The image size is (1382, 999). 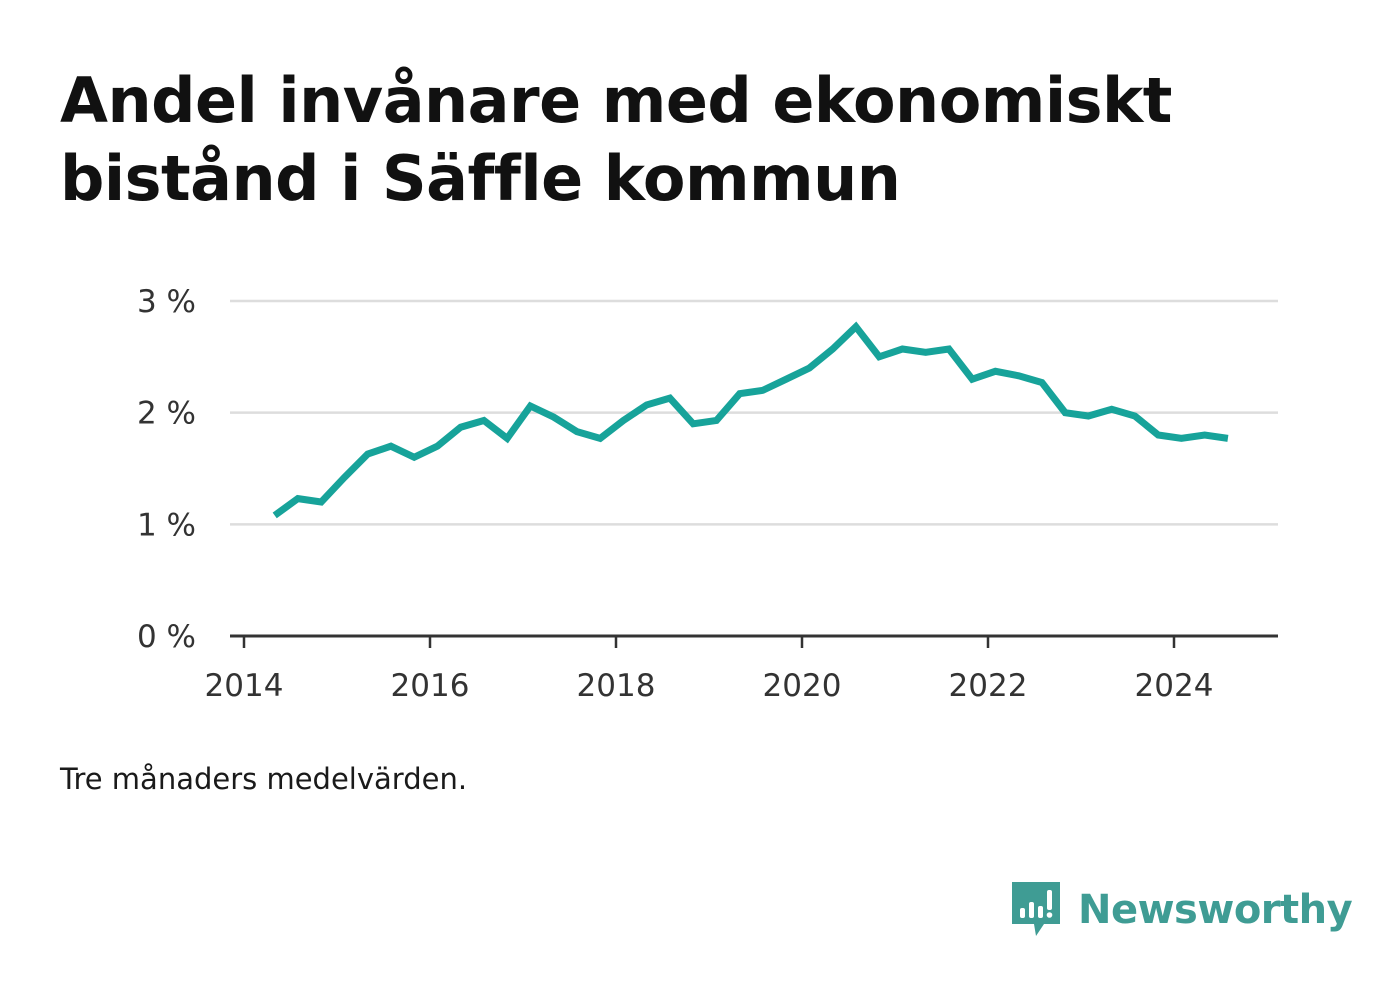 I want to click on y-tick-label: 3 %, so click(x=166, y=302).